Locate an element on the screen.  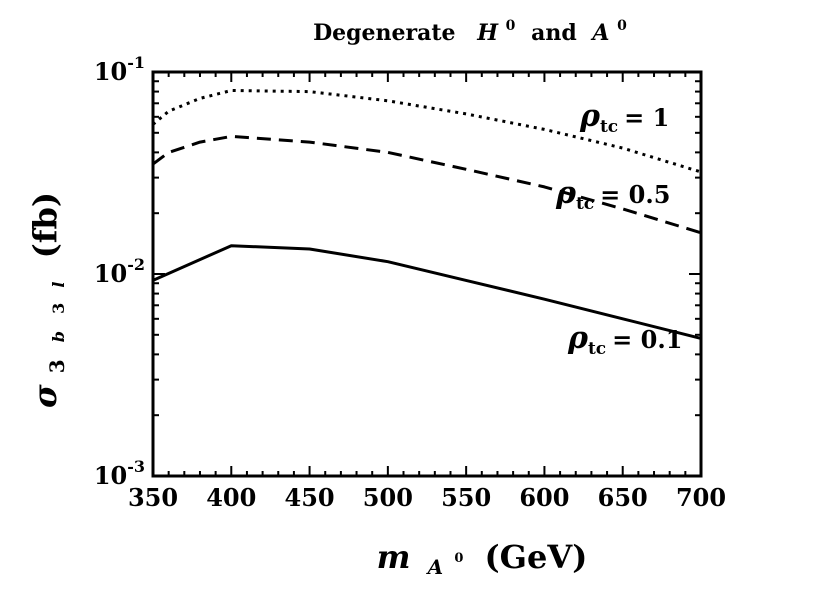
series-line-solid is located at coordinates (427, 292).